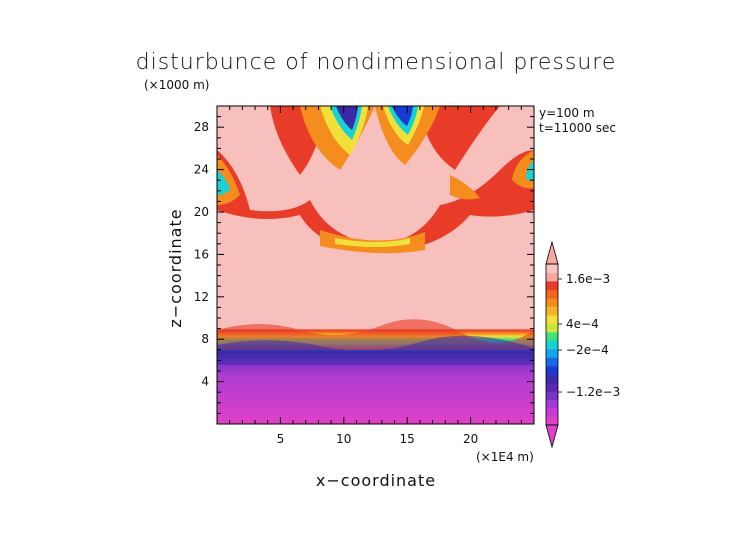 The height and width of the screenshot is (536, 752). Describe the element at coordinates (505, 457) in the screenshot. I see `x-unit-label: (×1E4 m)` at that location.